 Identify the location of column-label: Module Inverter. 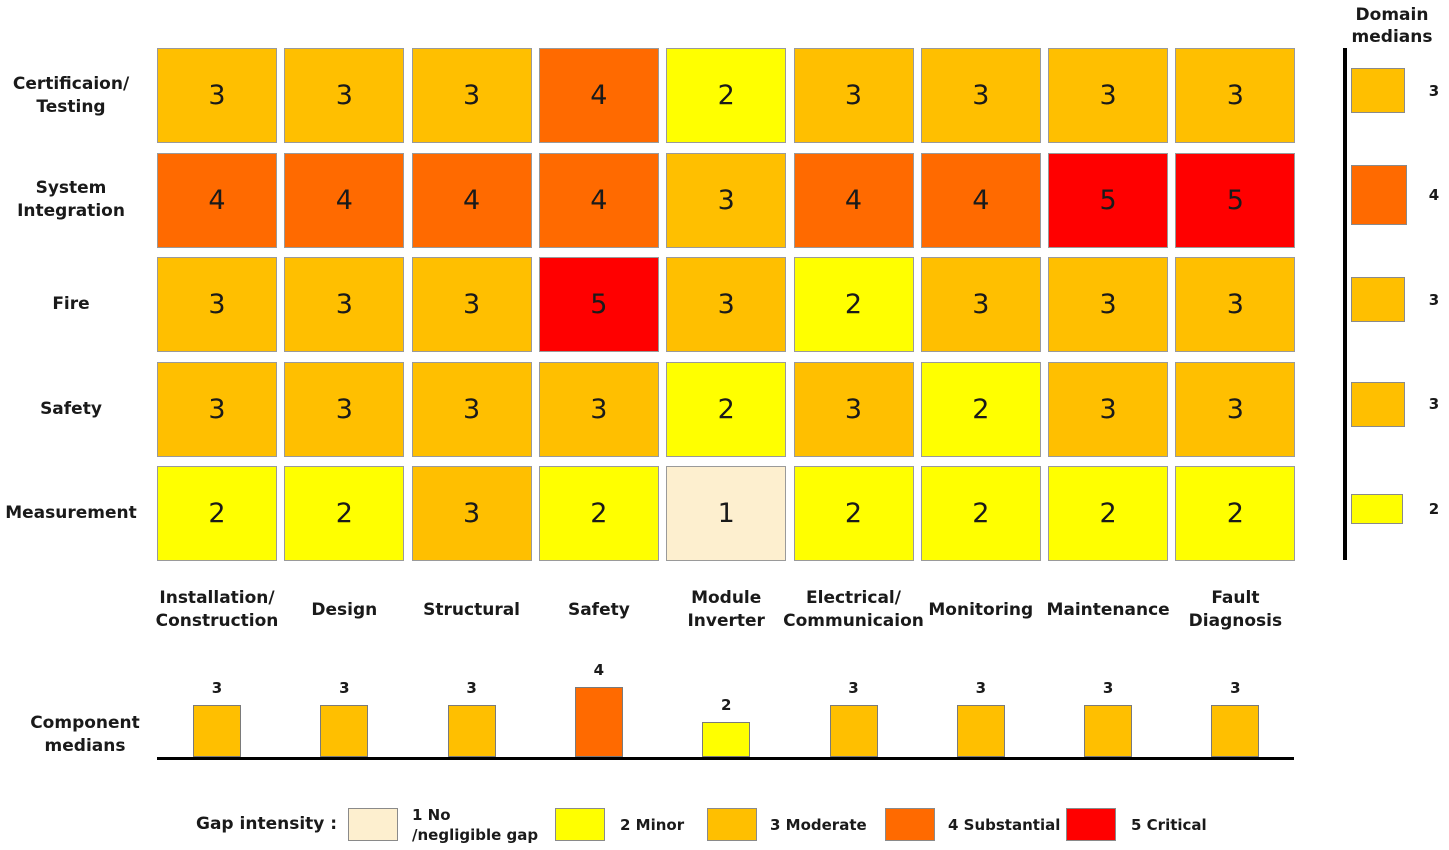
(726, 609).